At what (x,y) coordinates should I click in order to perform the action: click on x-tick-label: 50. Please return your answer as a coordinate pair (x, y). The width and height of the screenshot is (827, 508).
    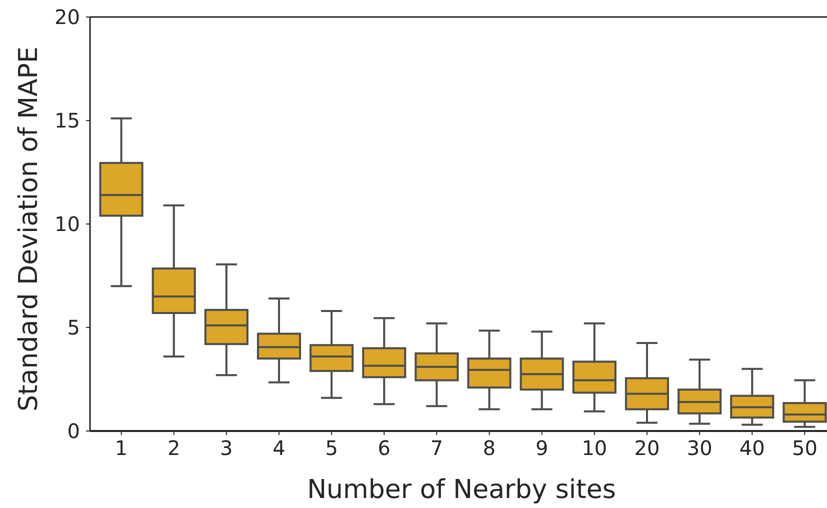
    Looking at the image, I should click on (805, 448).